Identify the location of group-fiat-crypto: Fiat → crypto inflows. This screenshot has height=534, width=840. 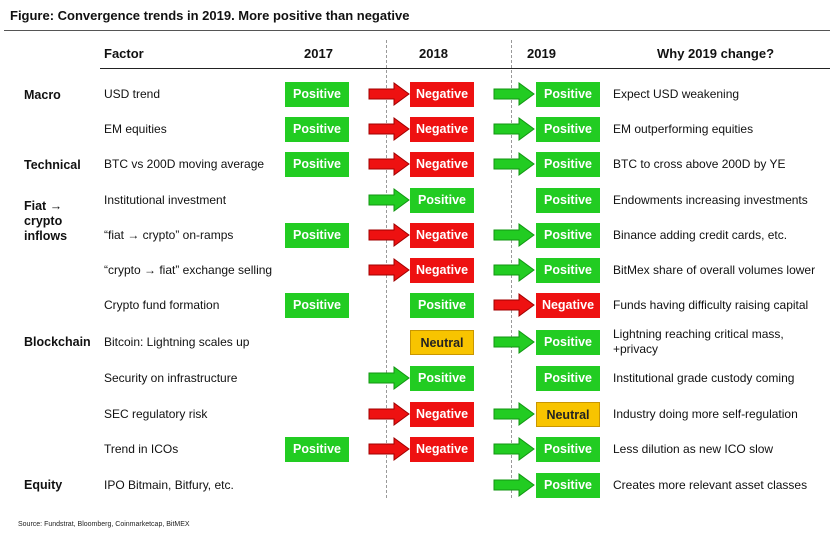
(46, 221).